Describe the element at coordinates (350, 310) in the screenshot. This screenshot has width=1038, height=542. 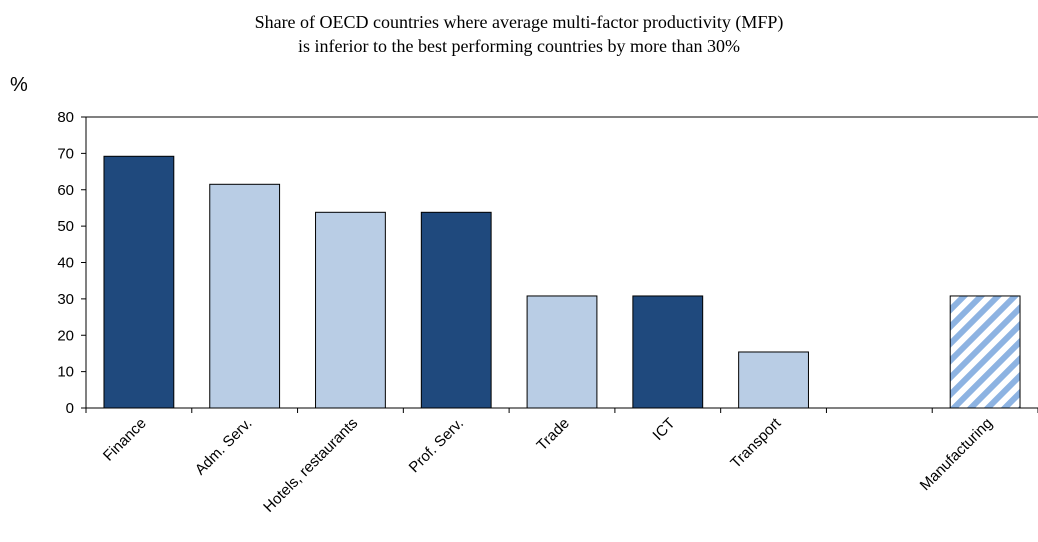
I see `bar-hotels-restaurants` at that location.